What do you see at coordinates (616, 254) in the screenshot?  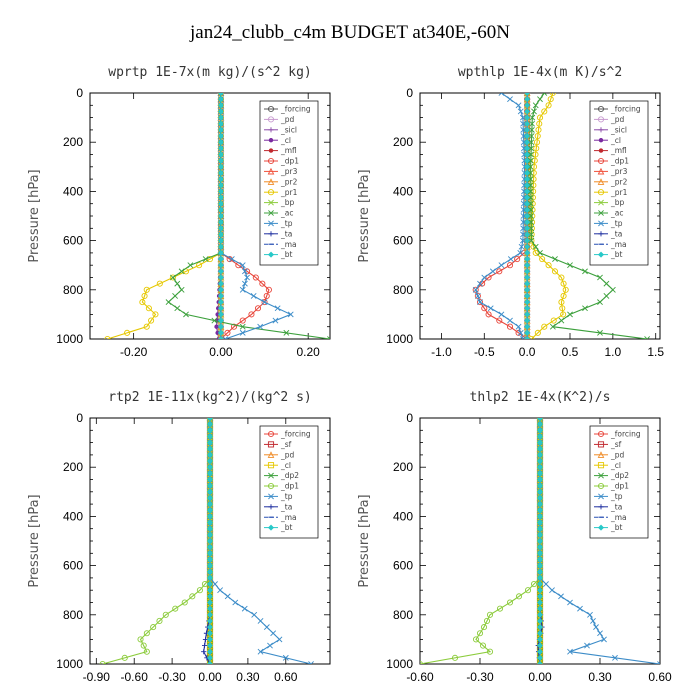 I see `legend-label: _bt` at bounding box center [616, 254].